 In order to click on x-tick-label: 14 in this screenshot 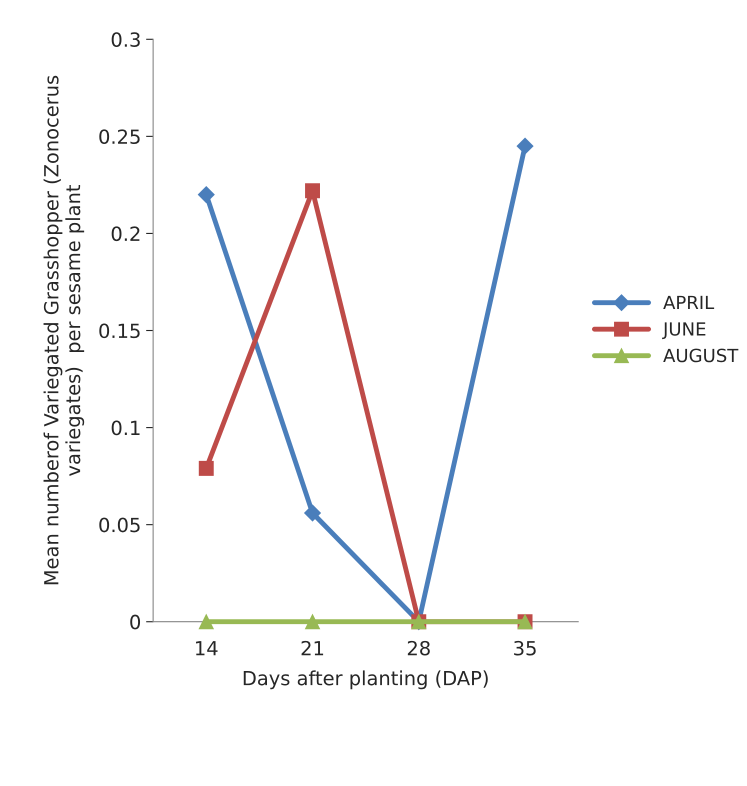, I will do `click(207, 648)`.